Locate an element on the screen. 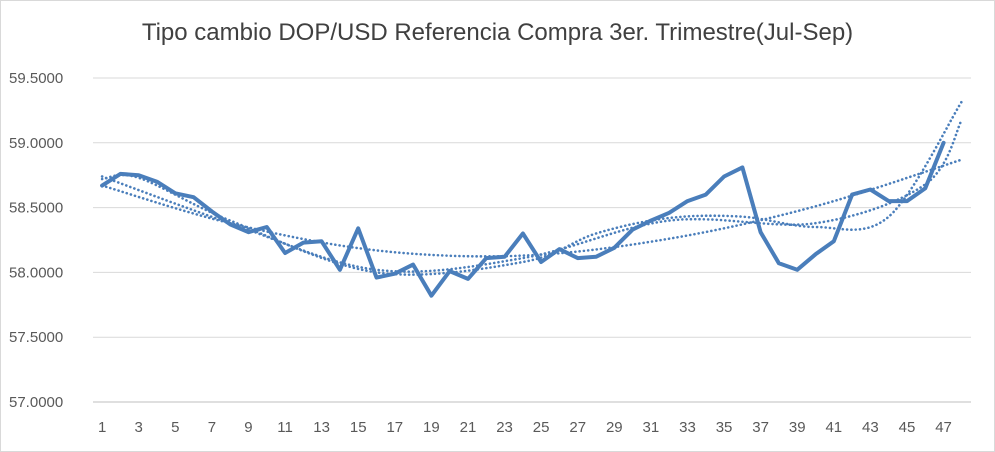 The image size is (995, 452). x-tick-label: 23 is located at coordinates (504, 427).